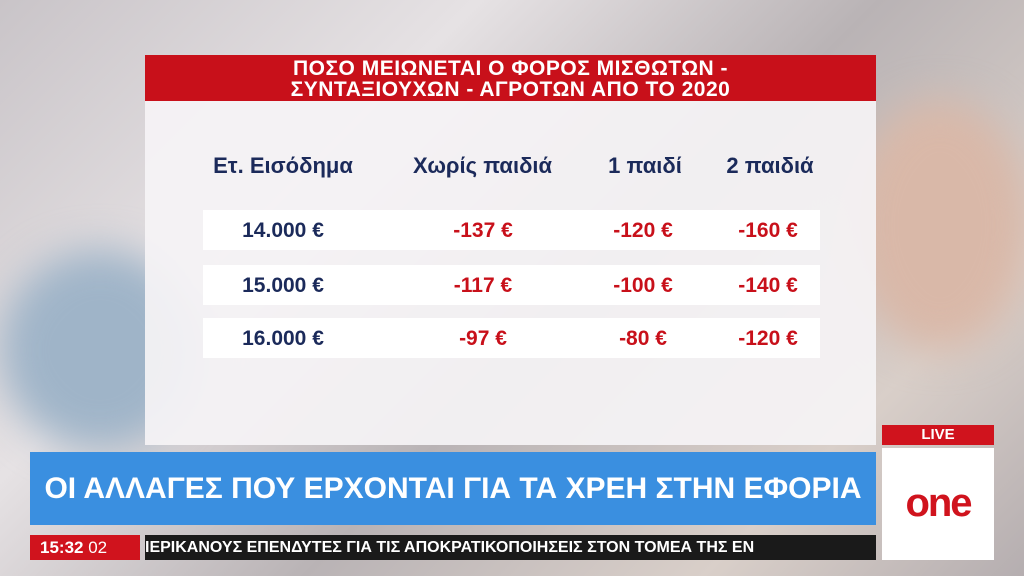 This screenshot has width=1024, height=576. Describe the element at coordinates (483, 338) in the screenshot. I see `no-children-value: -97 €` at that location.